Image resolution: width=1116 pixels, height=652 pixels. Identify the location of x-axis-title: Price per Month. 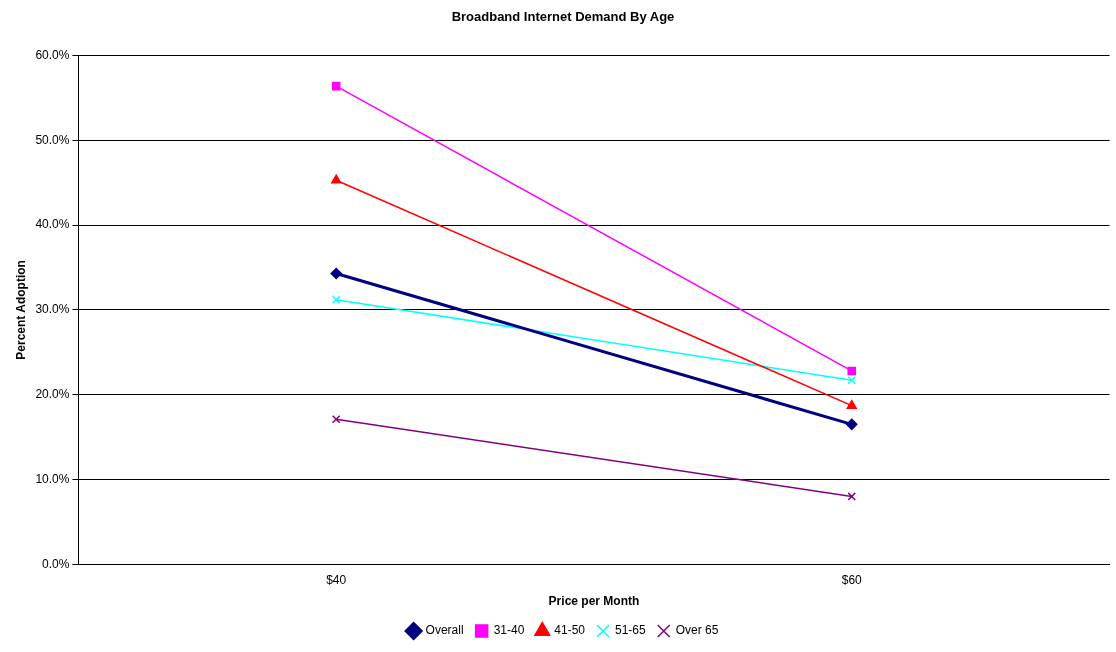
(594, 601).